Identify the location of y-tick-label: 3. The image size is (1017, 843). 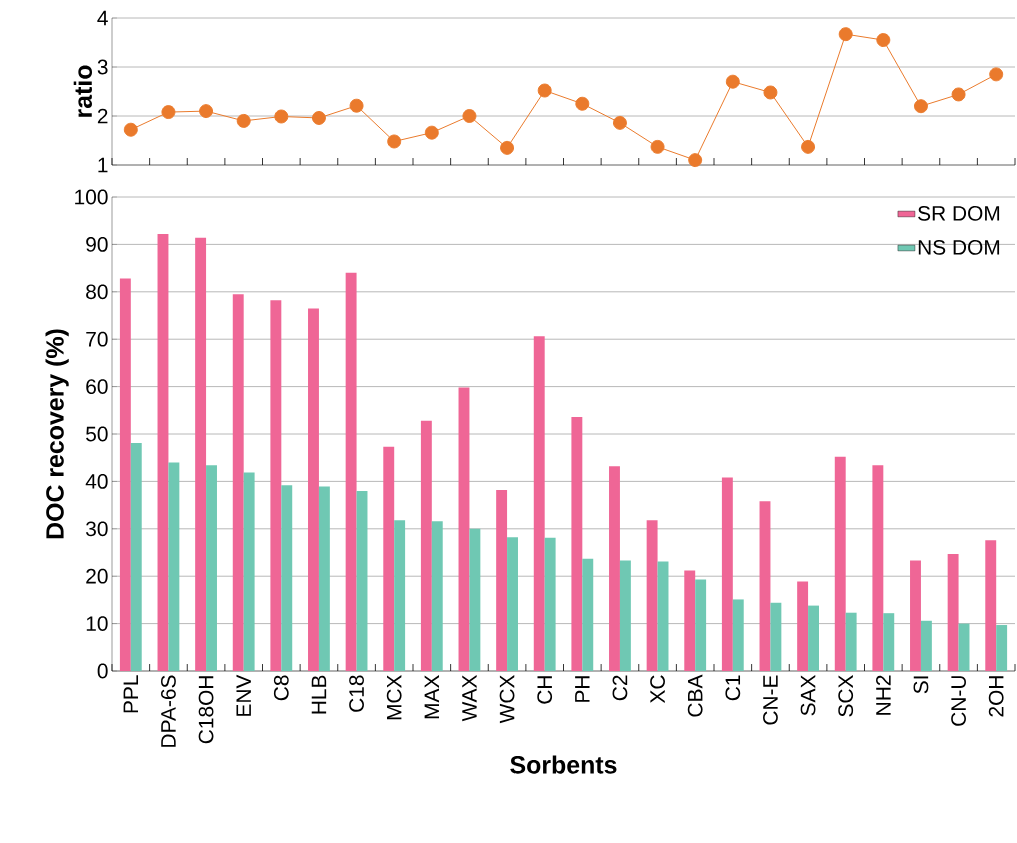
(102, 67).